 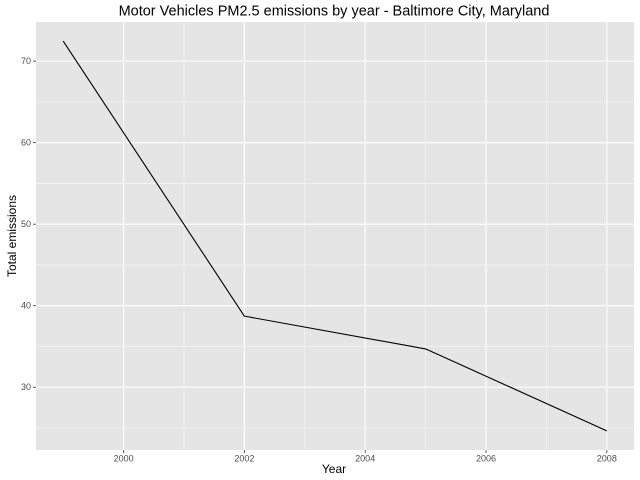 I want to click on y-tick-label: 40, so click(x=26, y=306).